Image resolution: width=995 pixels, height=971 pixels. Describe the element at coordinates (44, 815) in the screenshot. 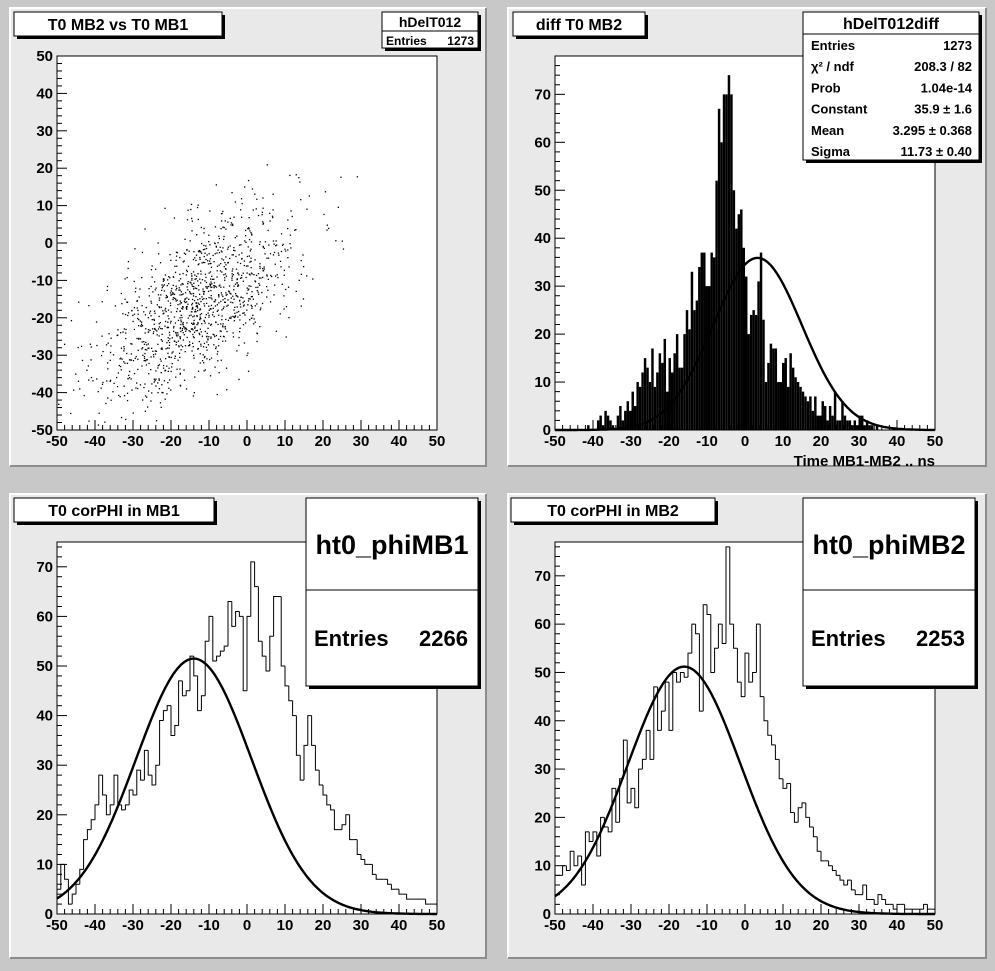

I see `y-tick-label: 20` at that location.